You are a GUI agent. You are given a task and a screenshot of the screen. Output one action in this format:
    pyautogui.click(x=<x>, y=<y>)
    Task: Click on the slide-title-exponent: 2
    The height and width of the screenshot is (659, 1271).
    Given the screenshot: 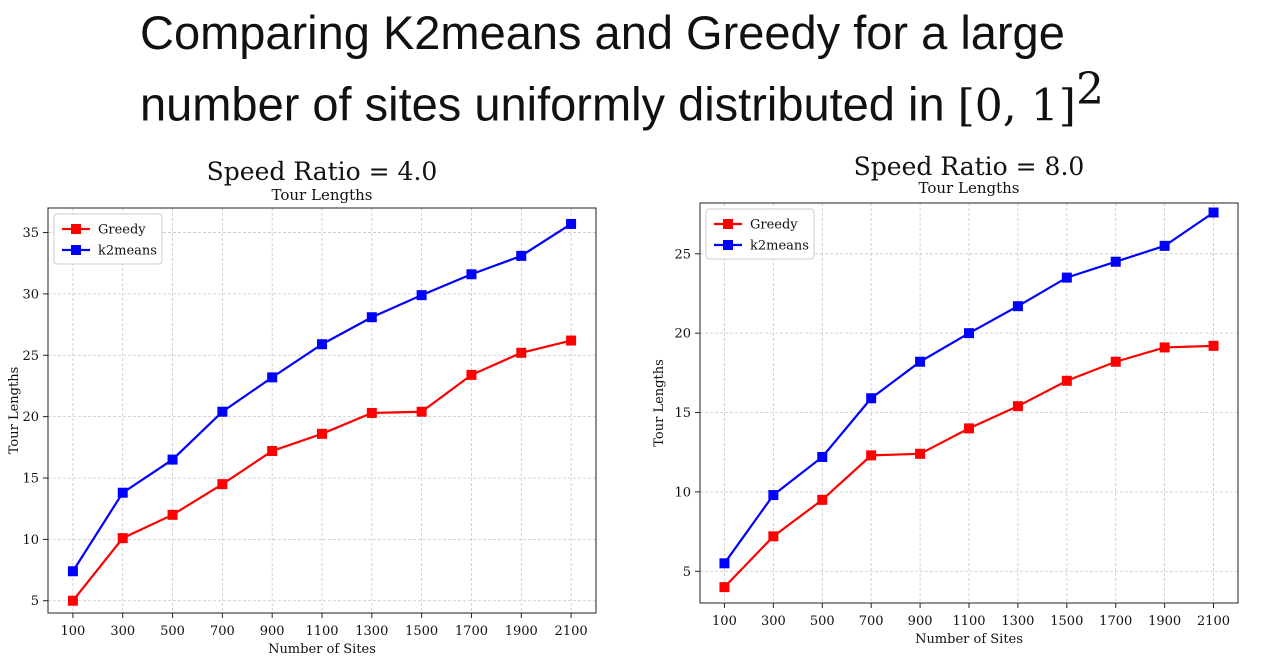 What is the action you would take?
    pyautogui.click(x=1089, y=89)
    